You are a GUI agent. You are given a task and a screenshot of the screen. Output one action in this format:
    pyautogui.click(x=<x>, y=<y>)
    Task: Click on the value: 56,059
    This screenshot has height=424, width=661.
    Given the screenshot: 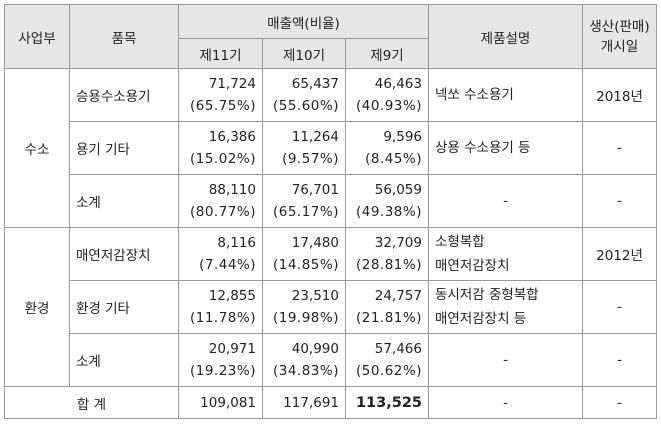 What is the action you would take?
    pyautogui.click(x=398, y=190)
    